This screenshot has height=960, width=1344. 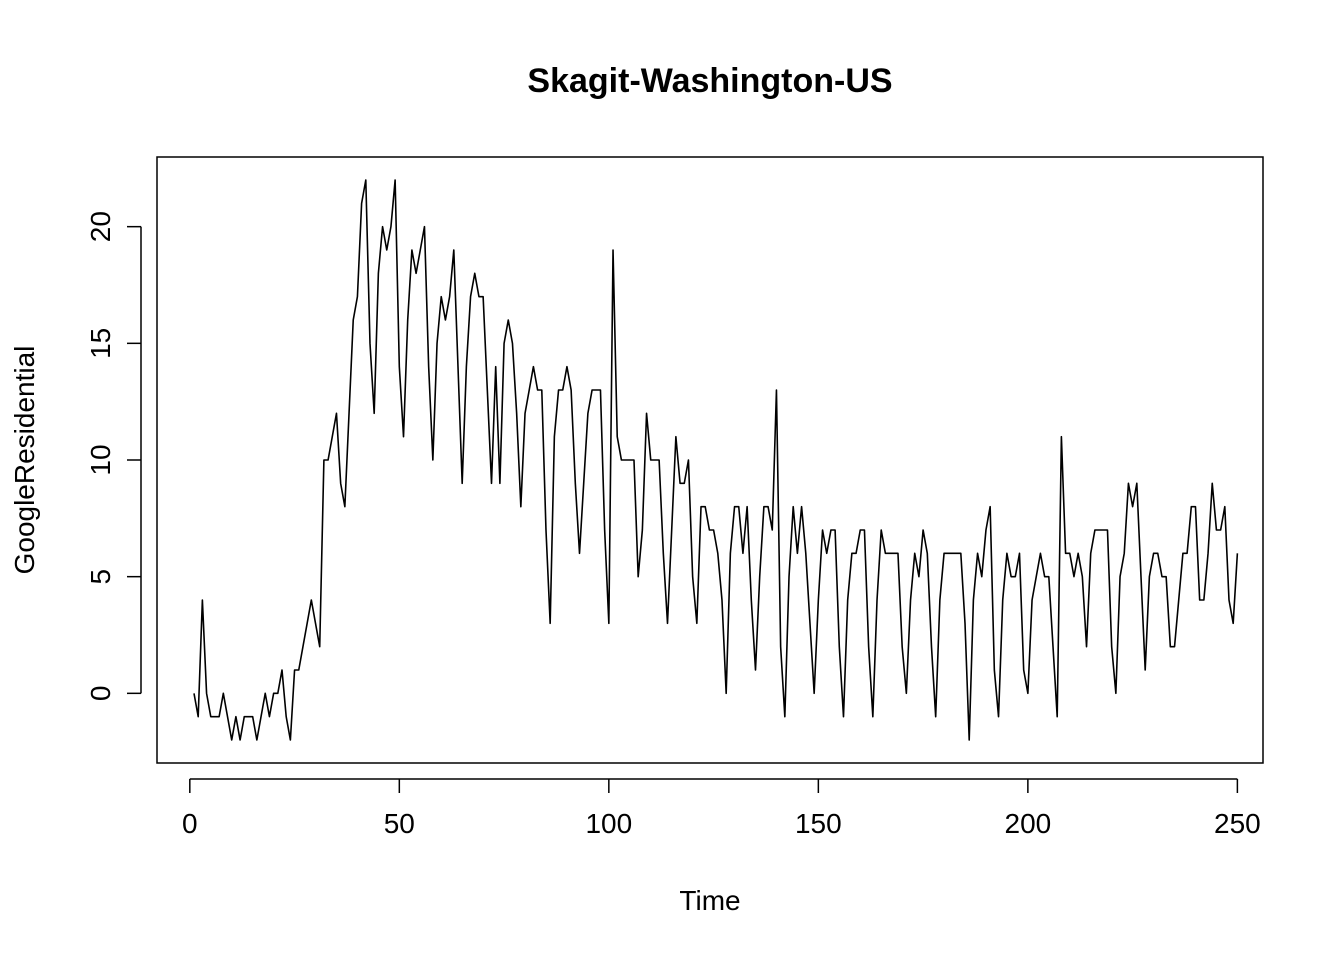 What do you see at coordinates (721, 808) in the screenshot?
I see `x-axis: 0 50 100 150 200 250` at bounding box center [721, 808].